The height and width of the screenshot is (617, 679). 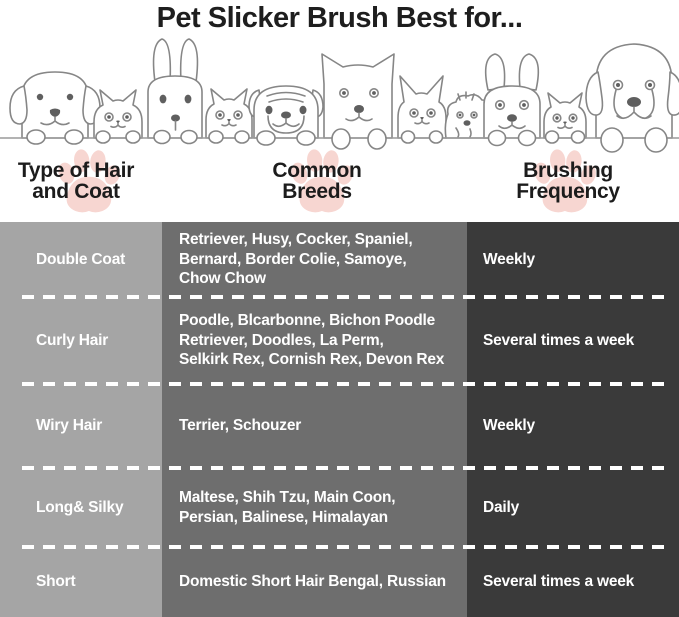 What do you see at coordinates (358, 96) in the screenshot?
I see `pointy-ear-dog-icon` at bounding box center [358, 96].